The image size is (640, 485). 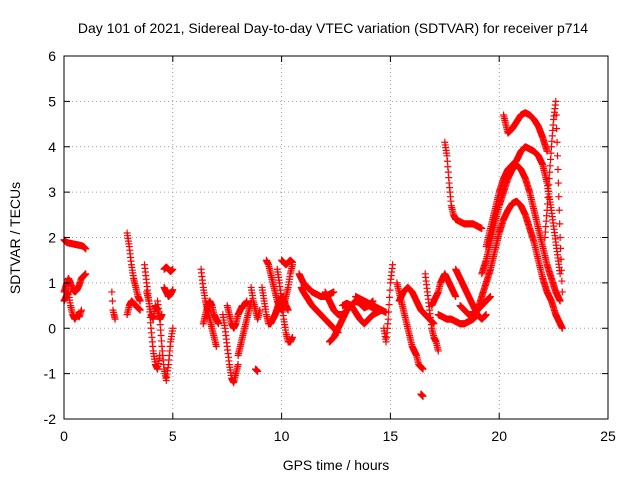 What do you see at coordinates (64, 436) in the screenshot?
I see `x-tick-label: 0` at bounding box center [64, 436].